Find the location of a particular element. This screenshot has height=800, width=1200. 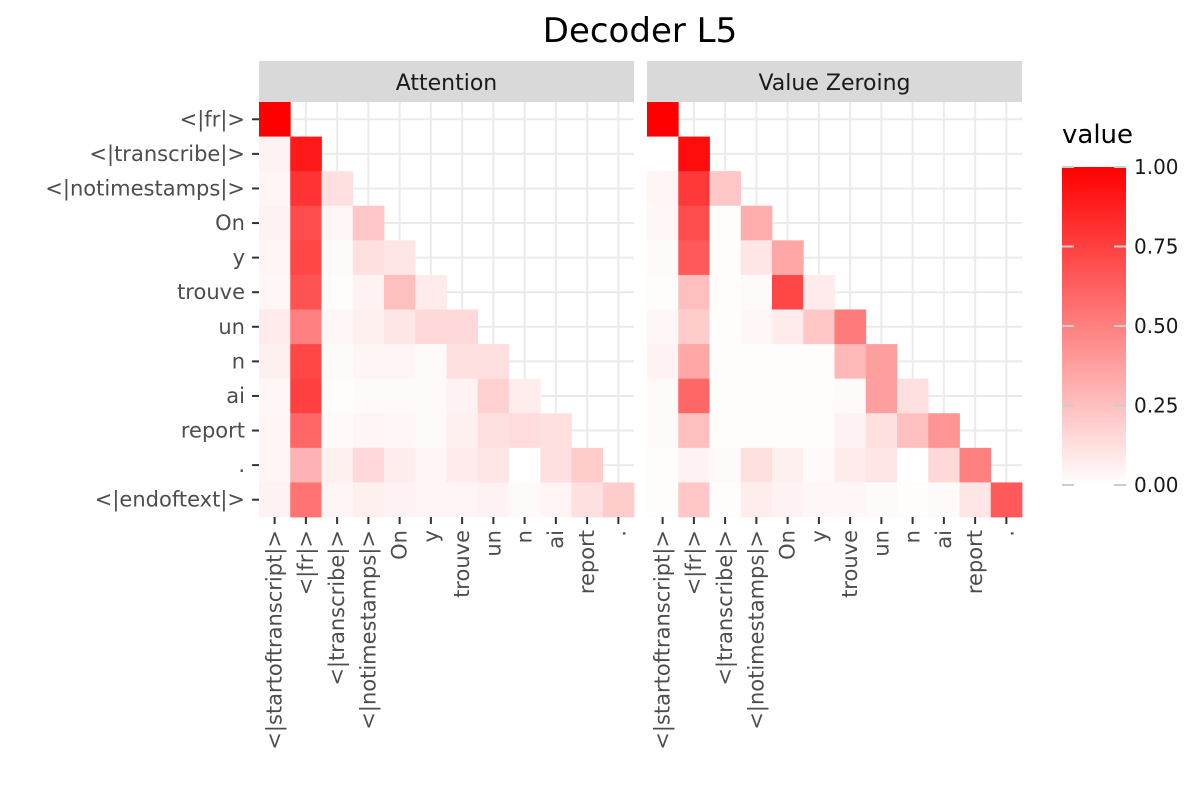

facet-strip-label: Value Zeroing is located at coordinates (834, 83).